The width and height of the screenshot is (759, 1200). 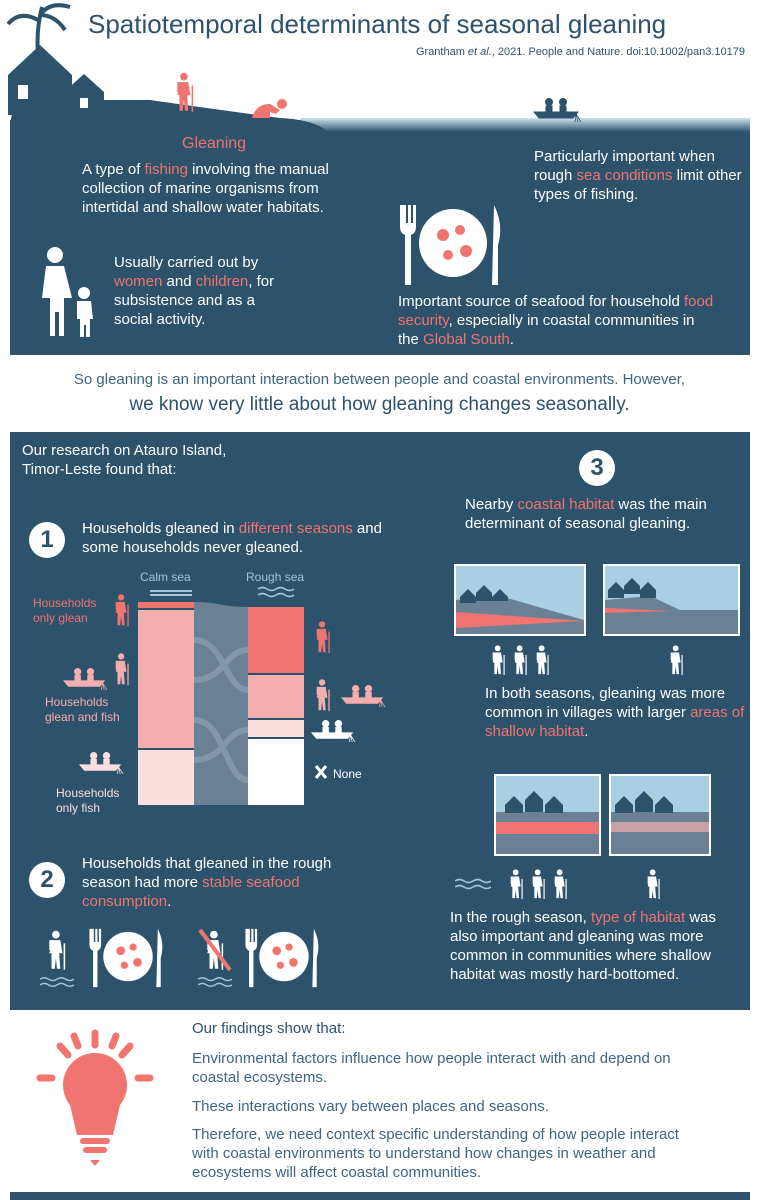 I want to click on text-part: areas of shallow habitat, so click(x=615, y=722).